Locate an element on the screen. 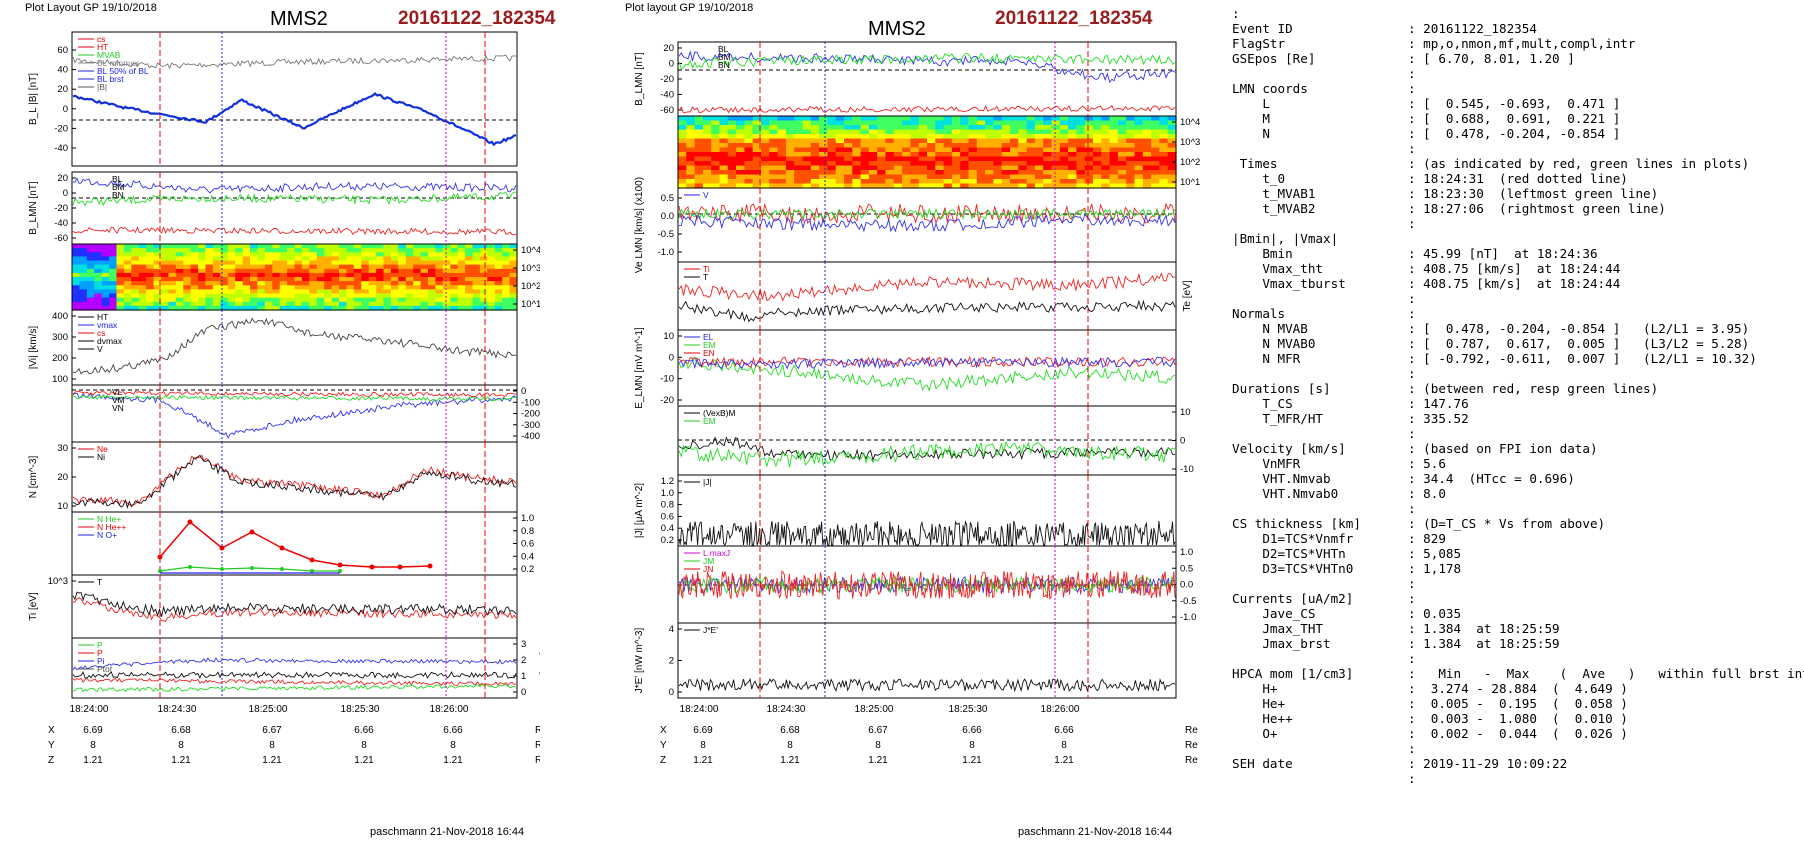  right-panel-8-legend-entry: L maxJ is located at coordinates (716, 553).